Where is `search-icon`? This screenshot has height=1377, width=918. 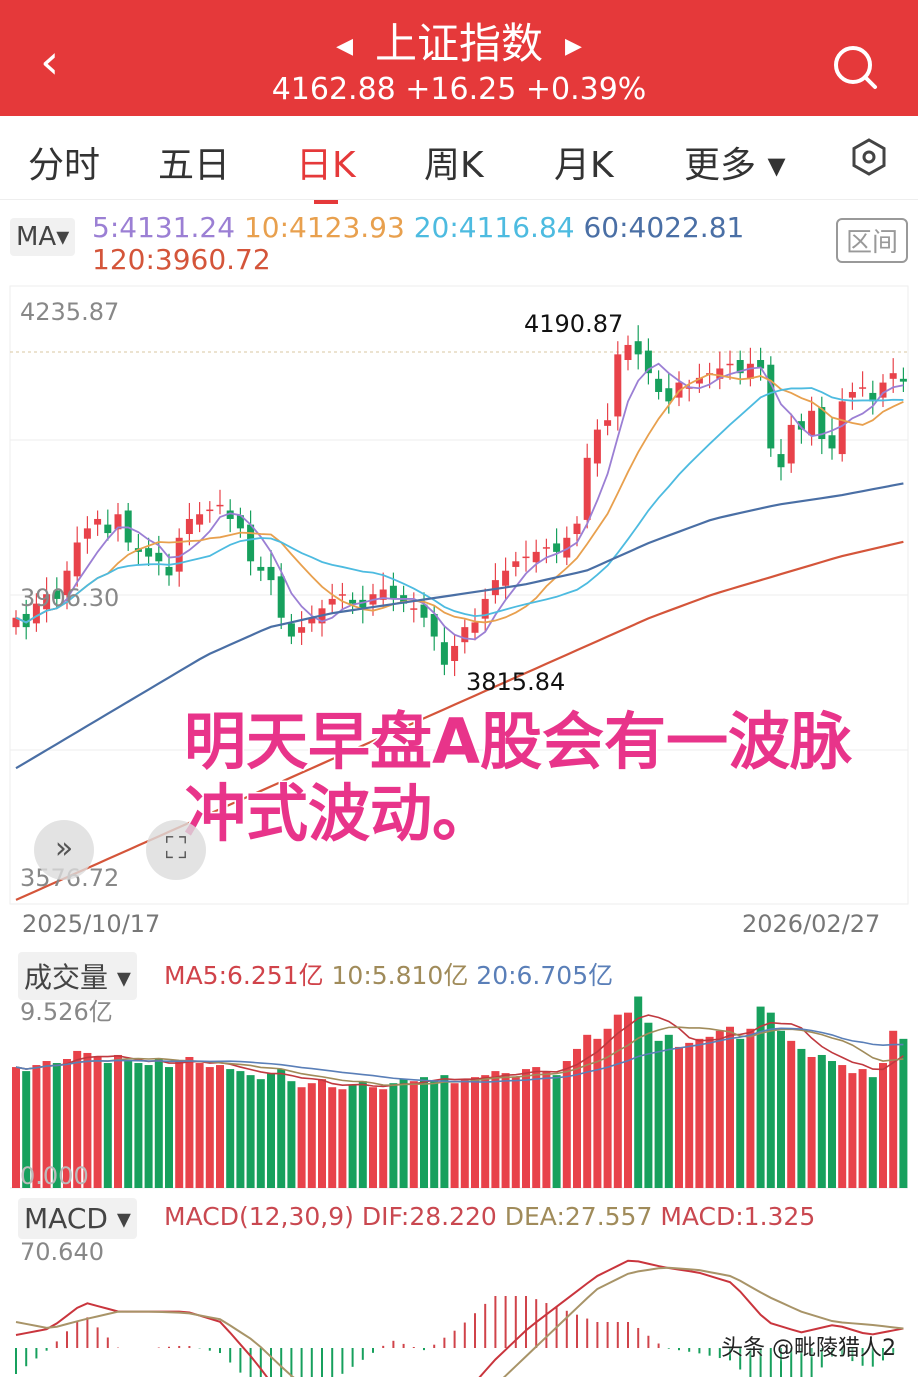 search-icon is located at coordinates (855, 67).